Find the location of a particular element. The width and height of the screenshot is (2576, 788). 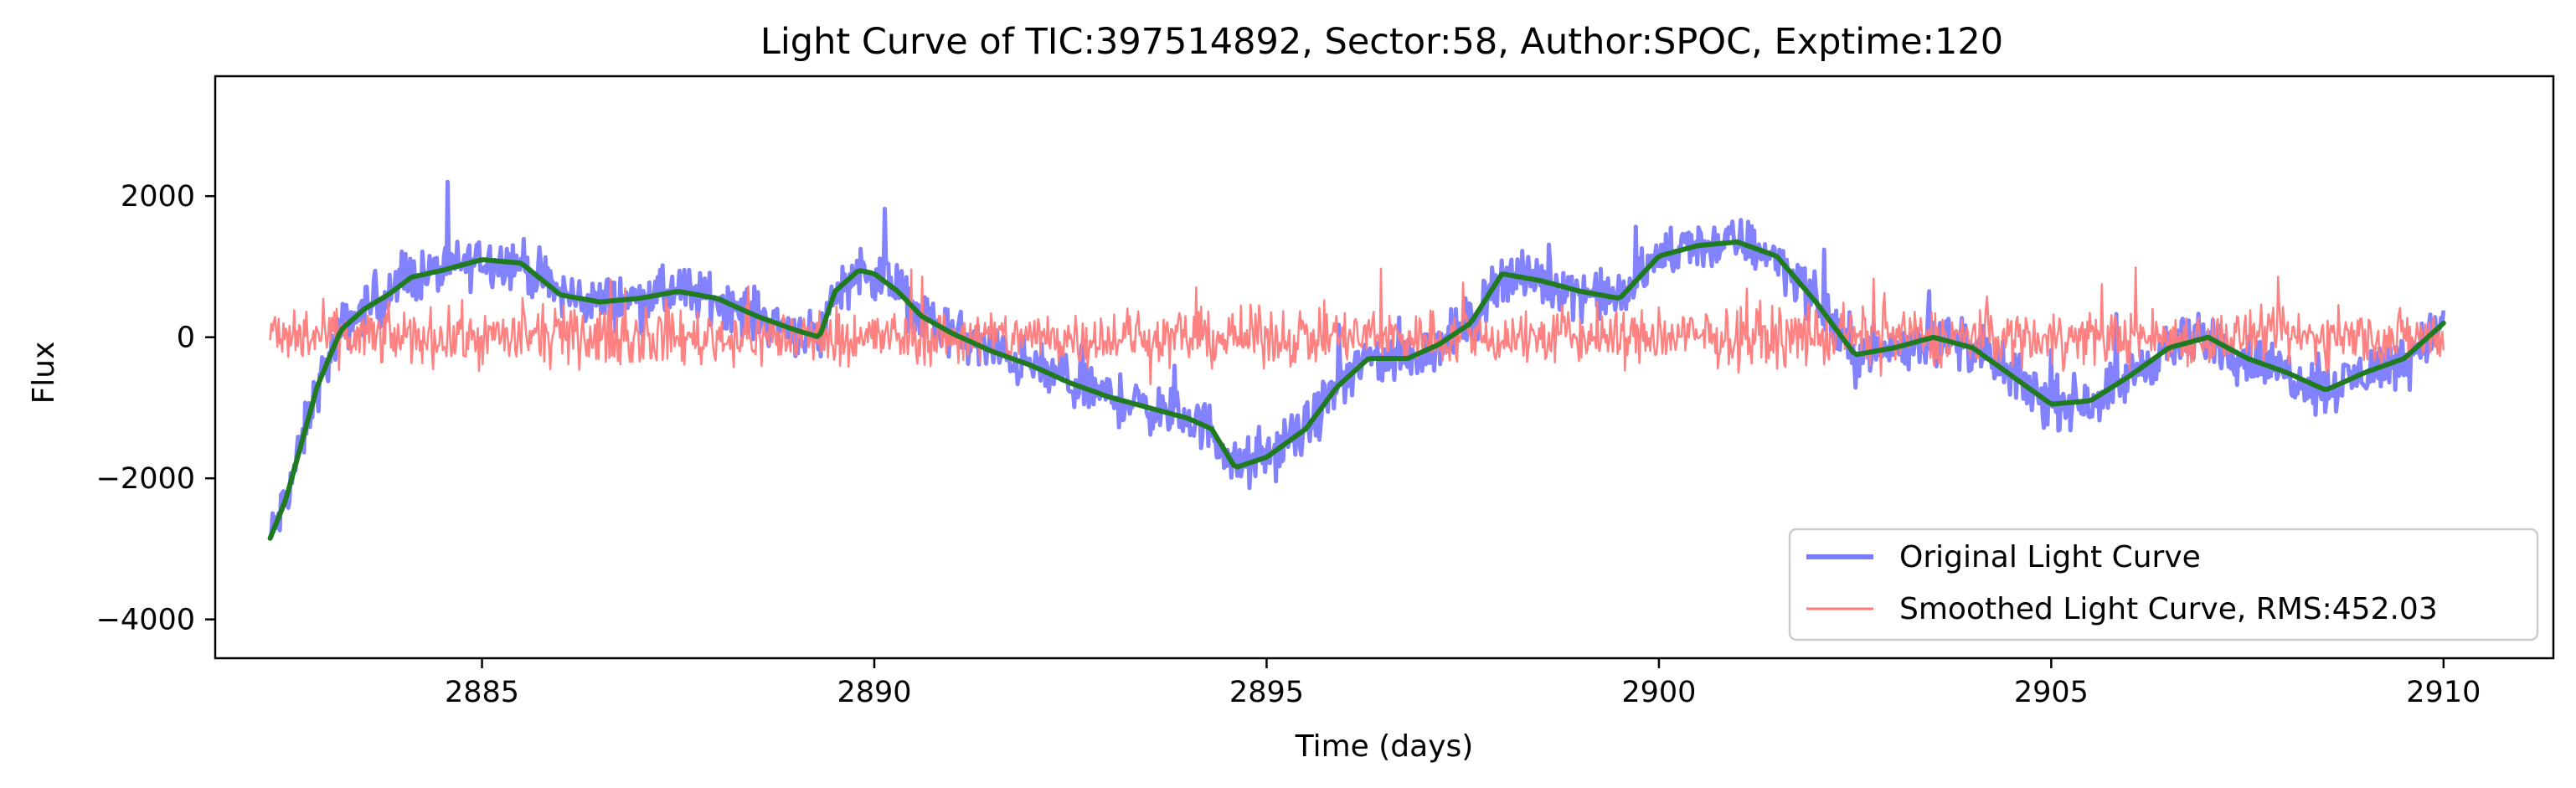

y-axis: 2000 0 −2000 −4000 is located at coordinates (155, 408).